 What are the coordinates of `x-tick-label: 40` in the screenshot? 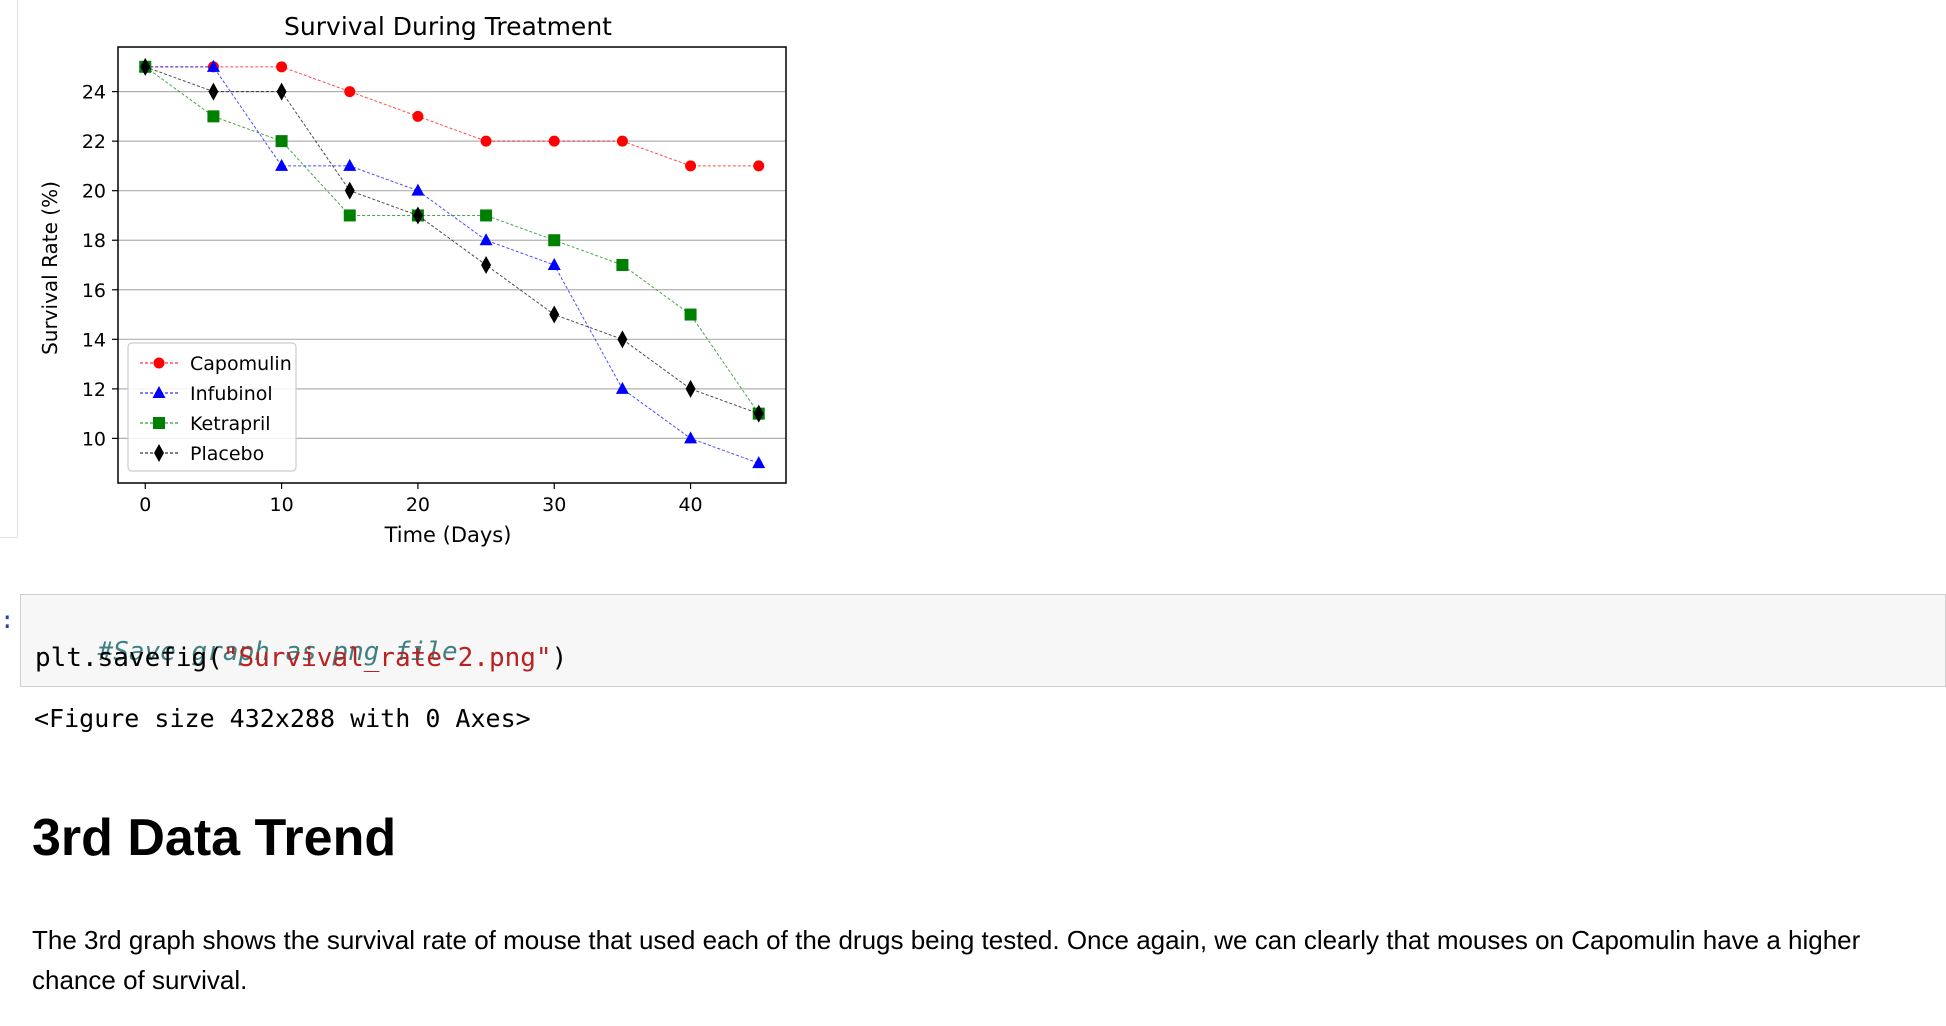 It's located at (690, 505).